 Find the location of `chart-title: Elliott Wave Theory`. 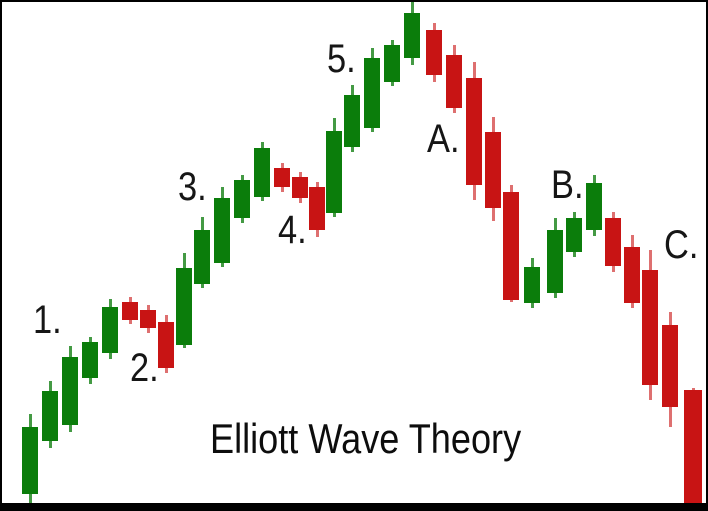

chart-title: Elliott Wave Theory is located at coordinates (366, 438).